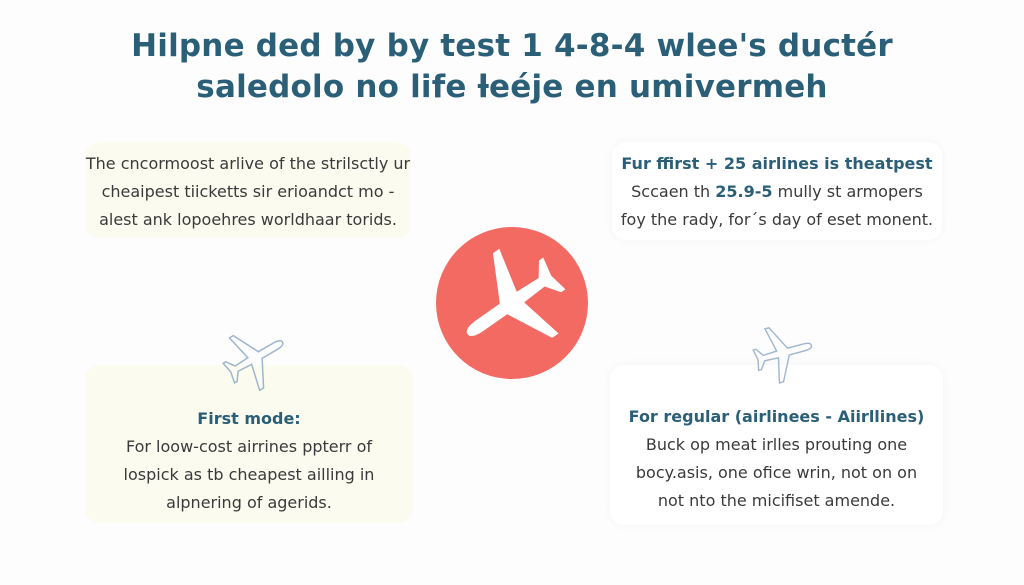 The image size is (1024, 585). What do you see at coordinates (777, 219) in the screenshot?
I see `card-text: foy the rady, for´s day of eset monent.` at bounding box center [777, 219].